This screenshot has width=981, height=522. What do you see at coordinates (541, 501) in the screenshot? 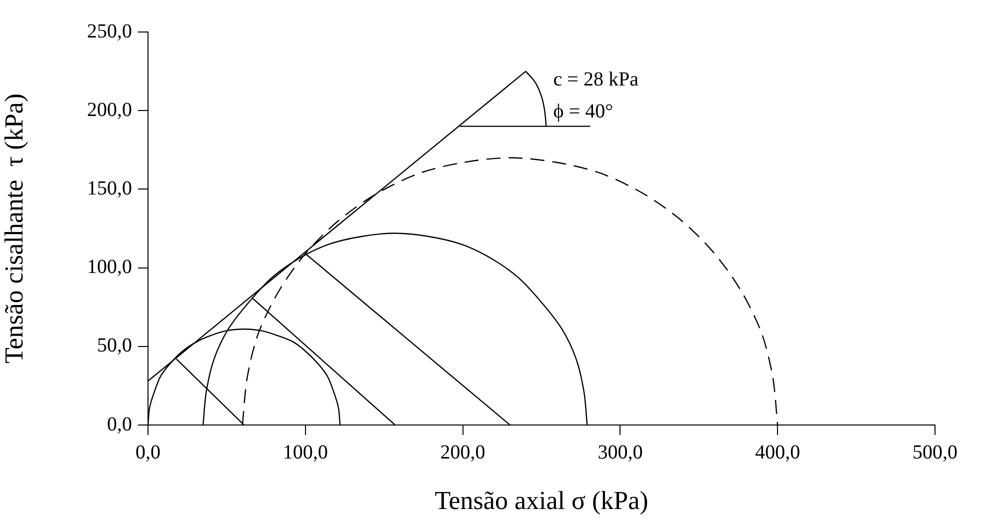
I see `x-axis-title: Tensão axial σ (kPa)` at bounding box center [541, 501].